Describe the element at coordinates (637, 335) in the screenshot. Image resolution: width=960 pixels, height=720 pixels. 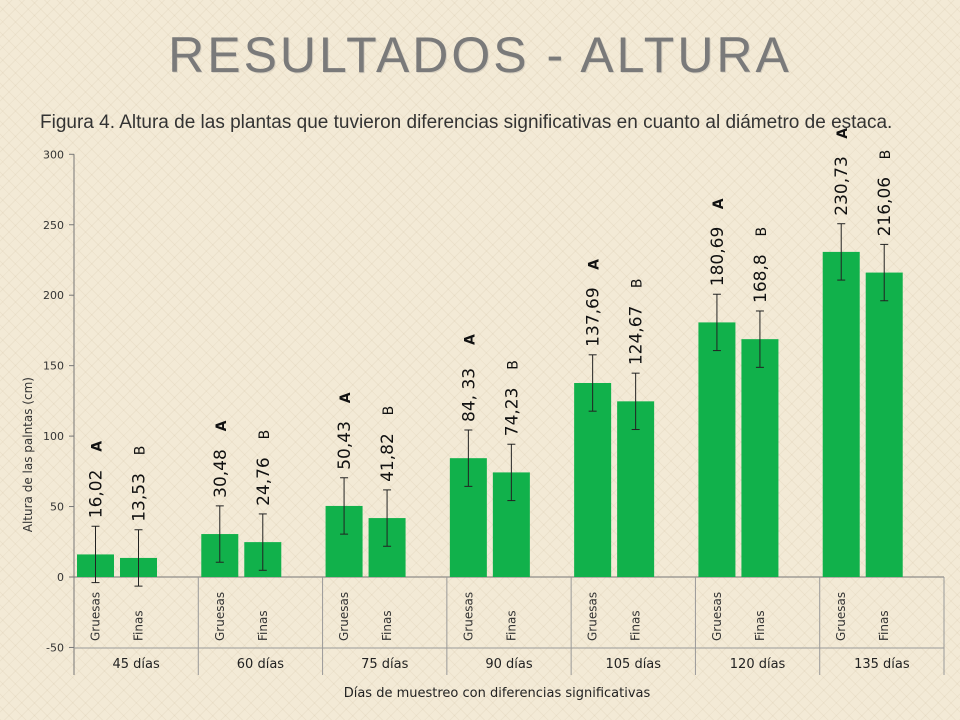
I see `data-label: 124,67` at that location.